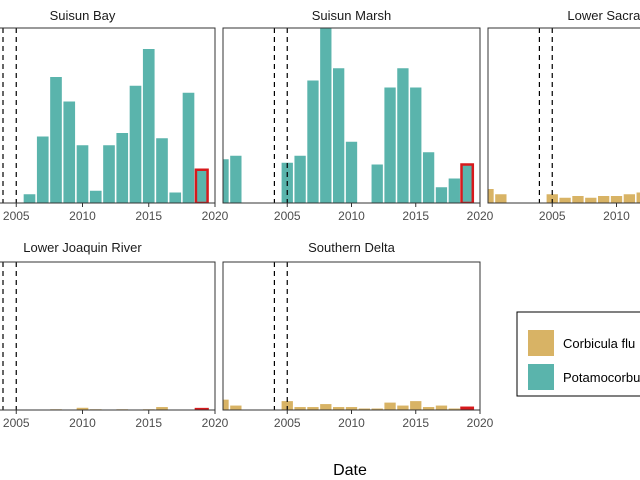 The image size is (640, 480). Describe the element at coordinates (578, 354) in the screenshot. I see `legend: Corbicula flu Potamocorbu` at that location.